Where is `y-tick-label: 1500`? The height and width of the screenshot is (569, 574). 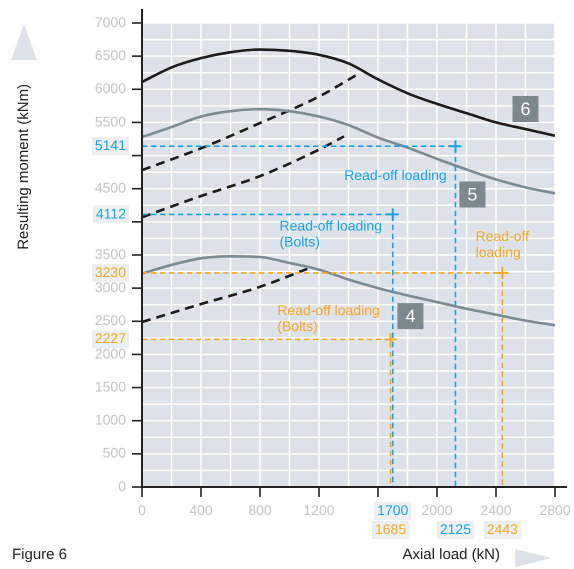 y-tick-label: 1500 is located at coordinates (110, 386).